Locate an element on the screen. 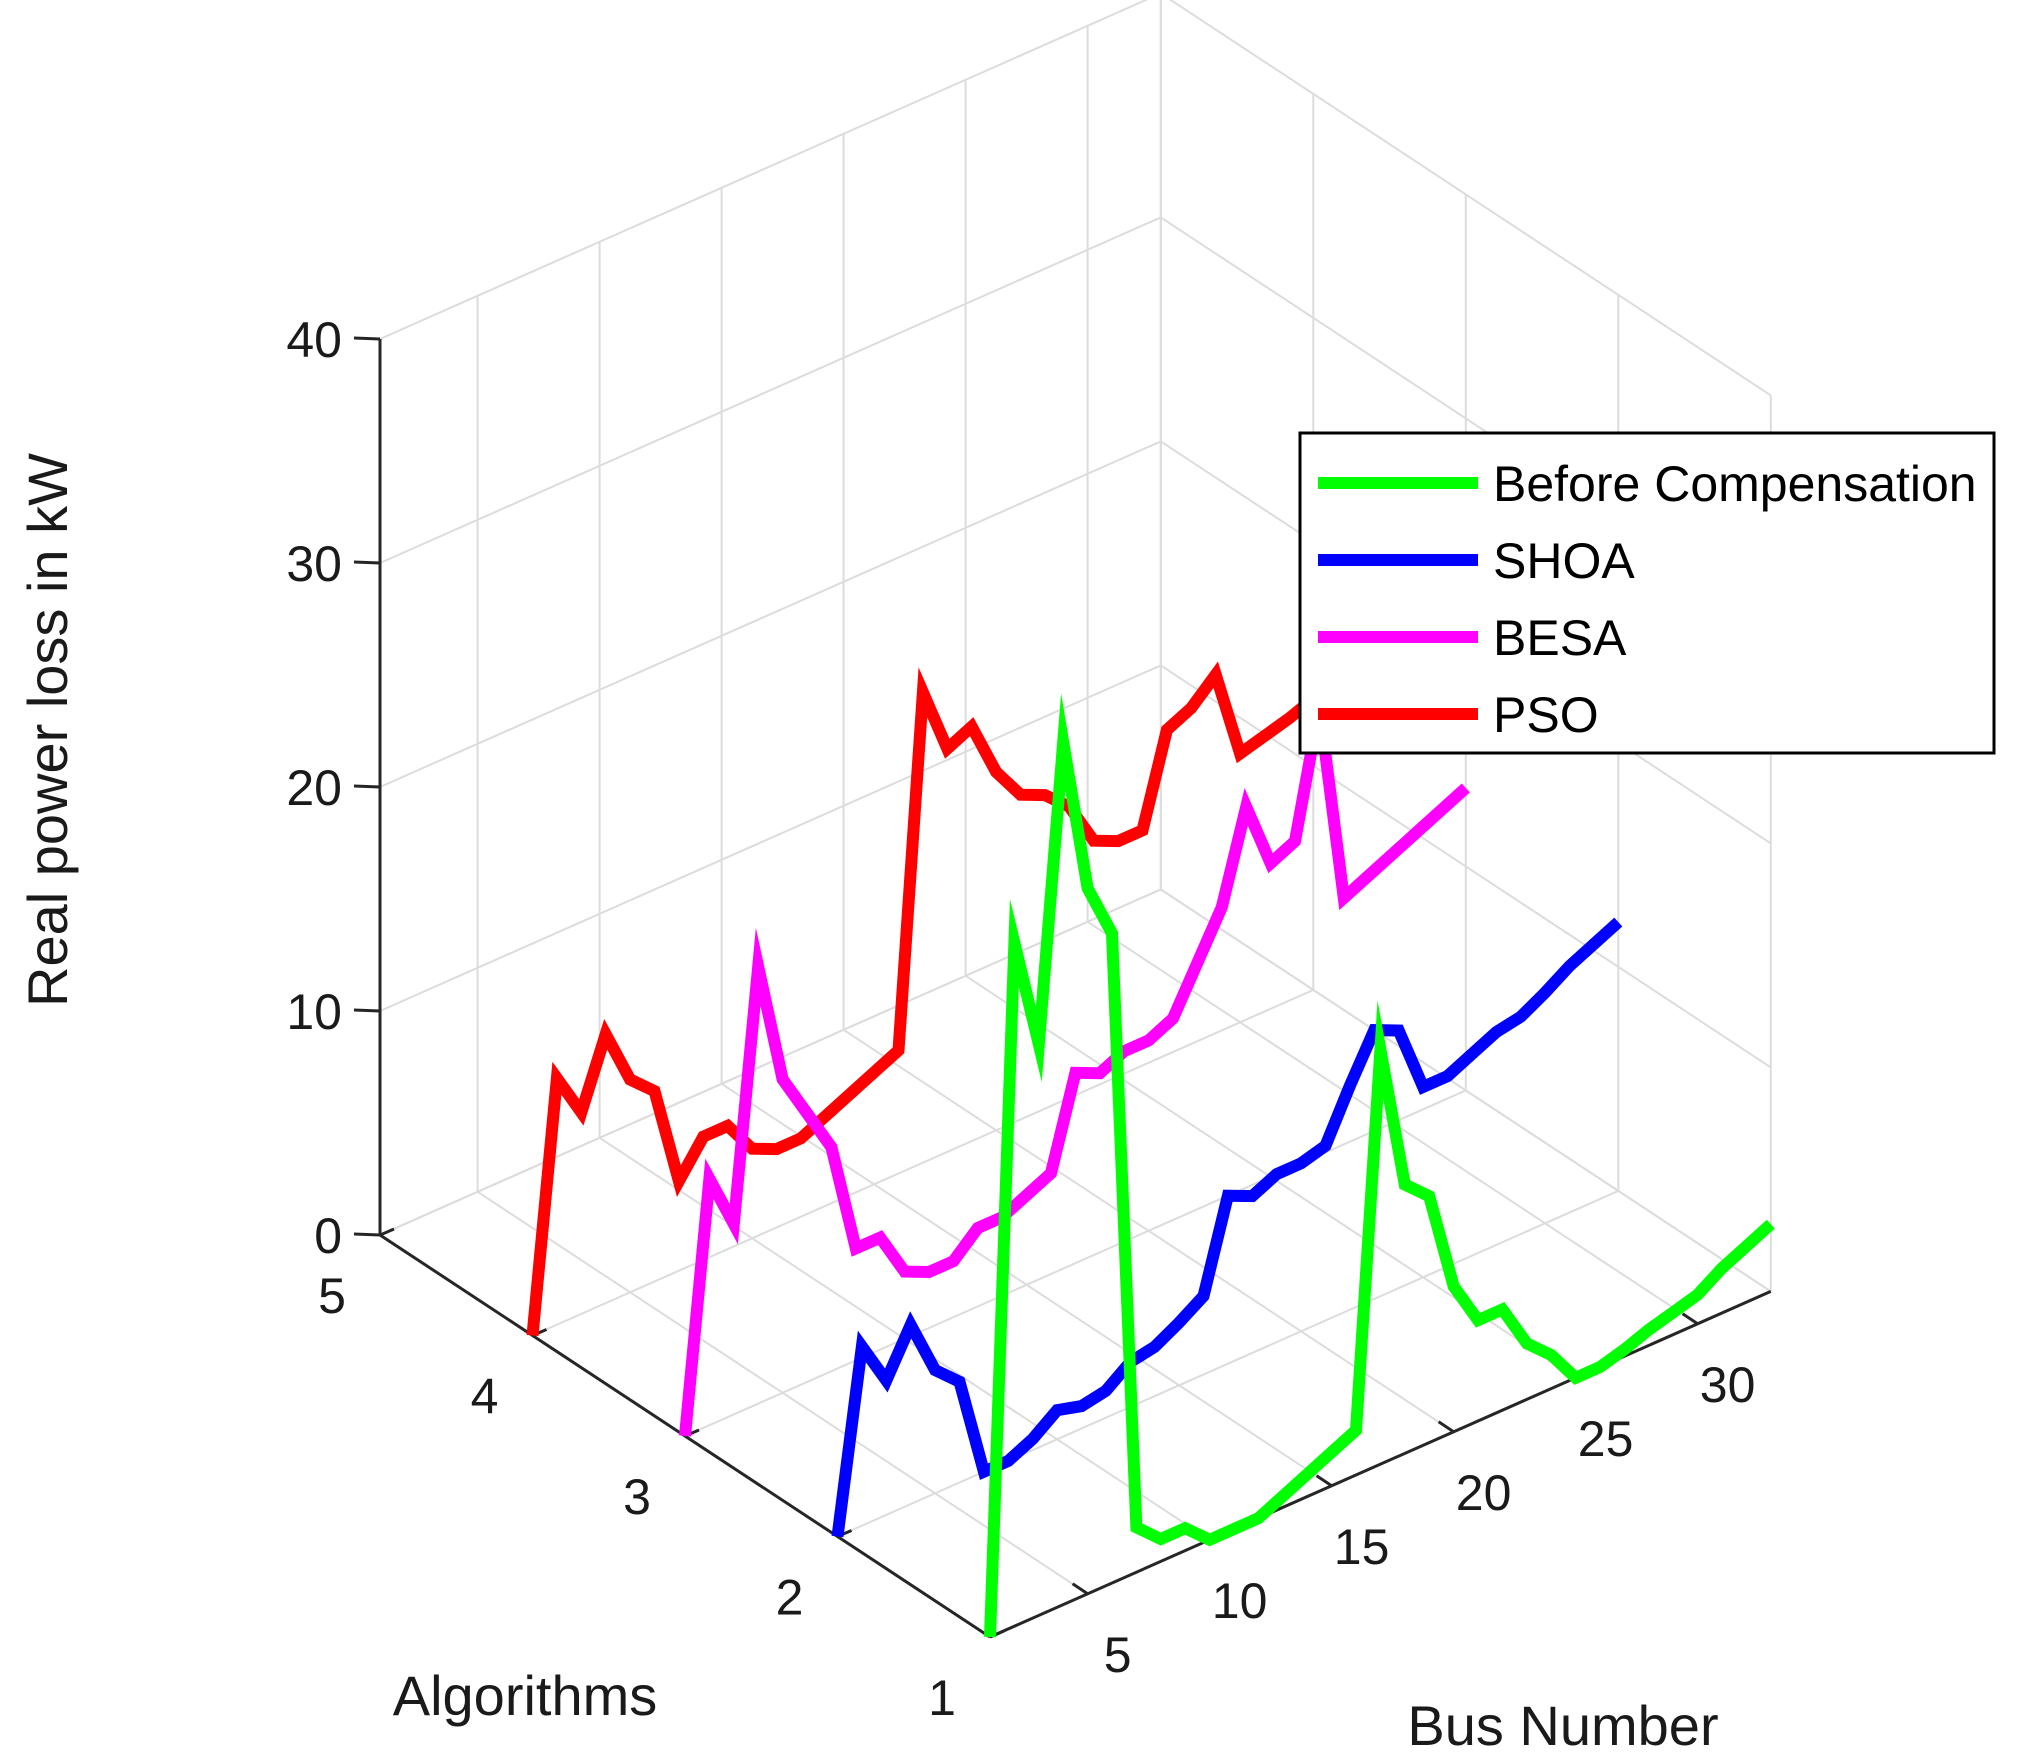 The height and width of the screenshot is (1754, 2034). z-tick-label: 30 is located at coordinates (314, 564).